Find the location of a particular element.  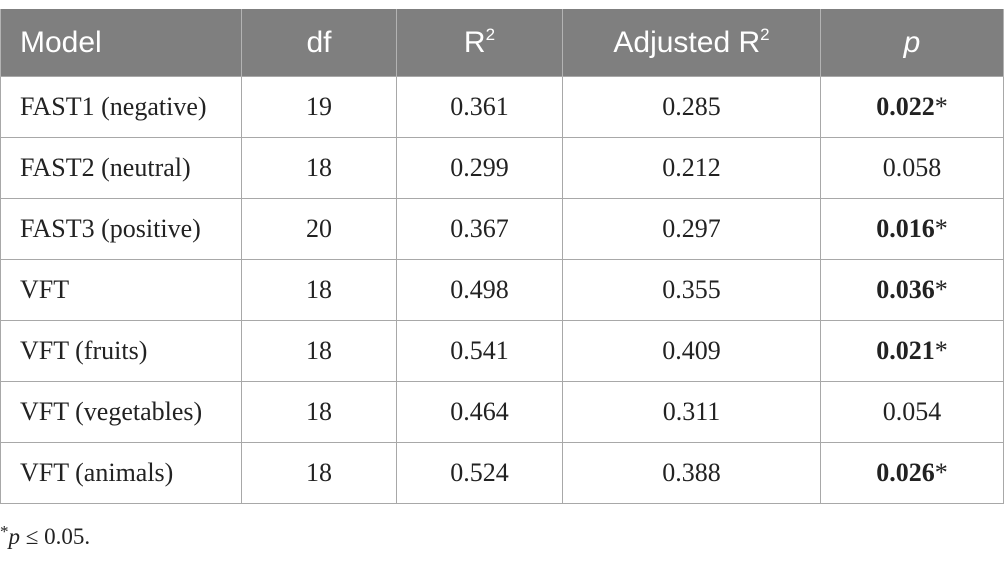

significance-footnote: *p ≤ 0.05. is located at coordinates (45, 536).